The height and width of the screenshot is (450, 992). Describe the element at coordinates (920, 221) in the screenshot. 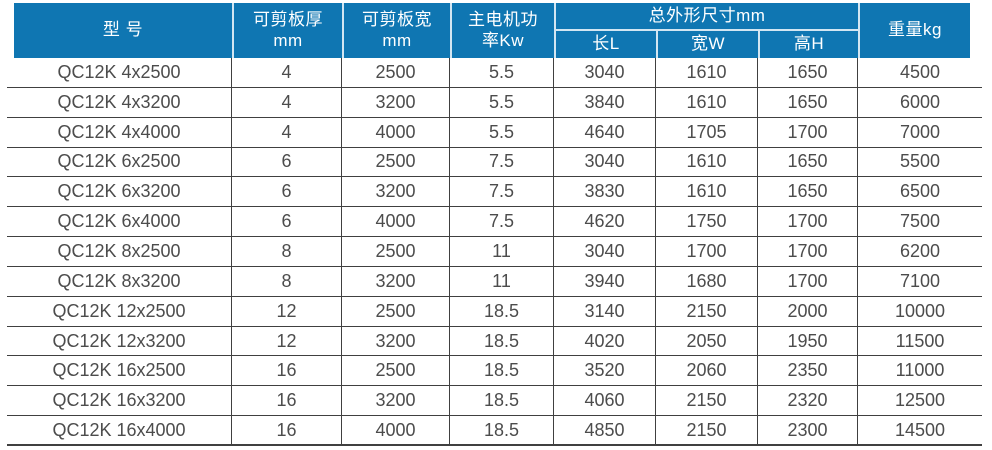

I see `table-cell: 7500` at that location.